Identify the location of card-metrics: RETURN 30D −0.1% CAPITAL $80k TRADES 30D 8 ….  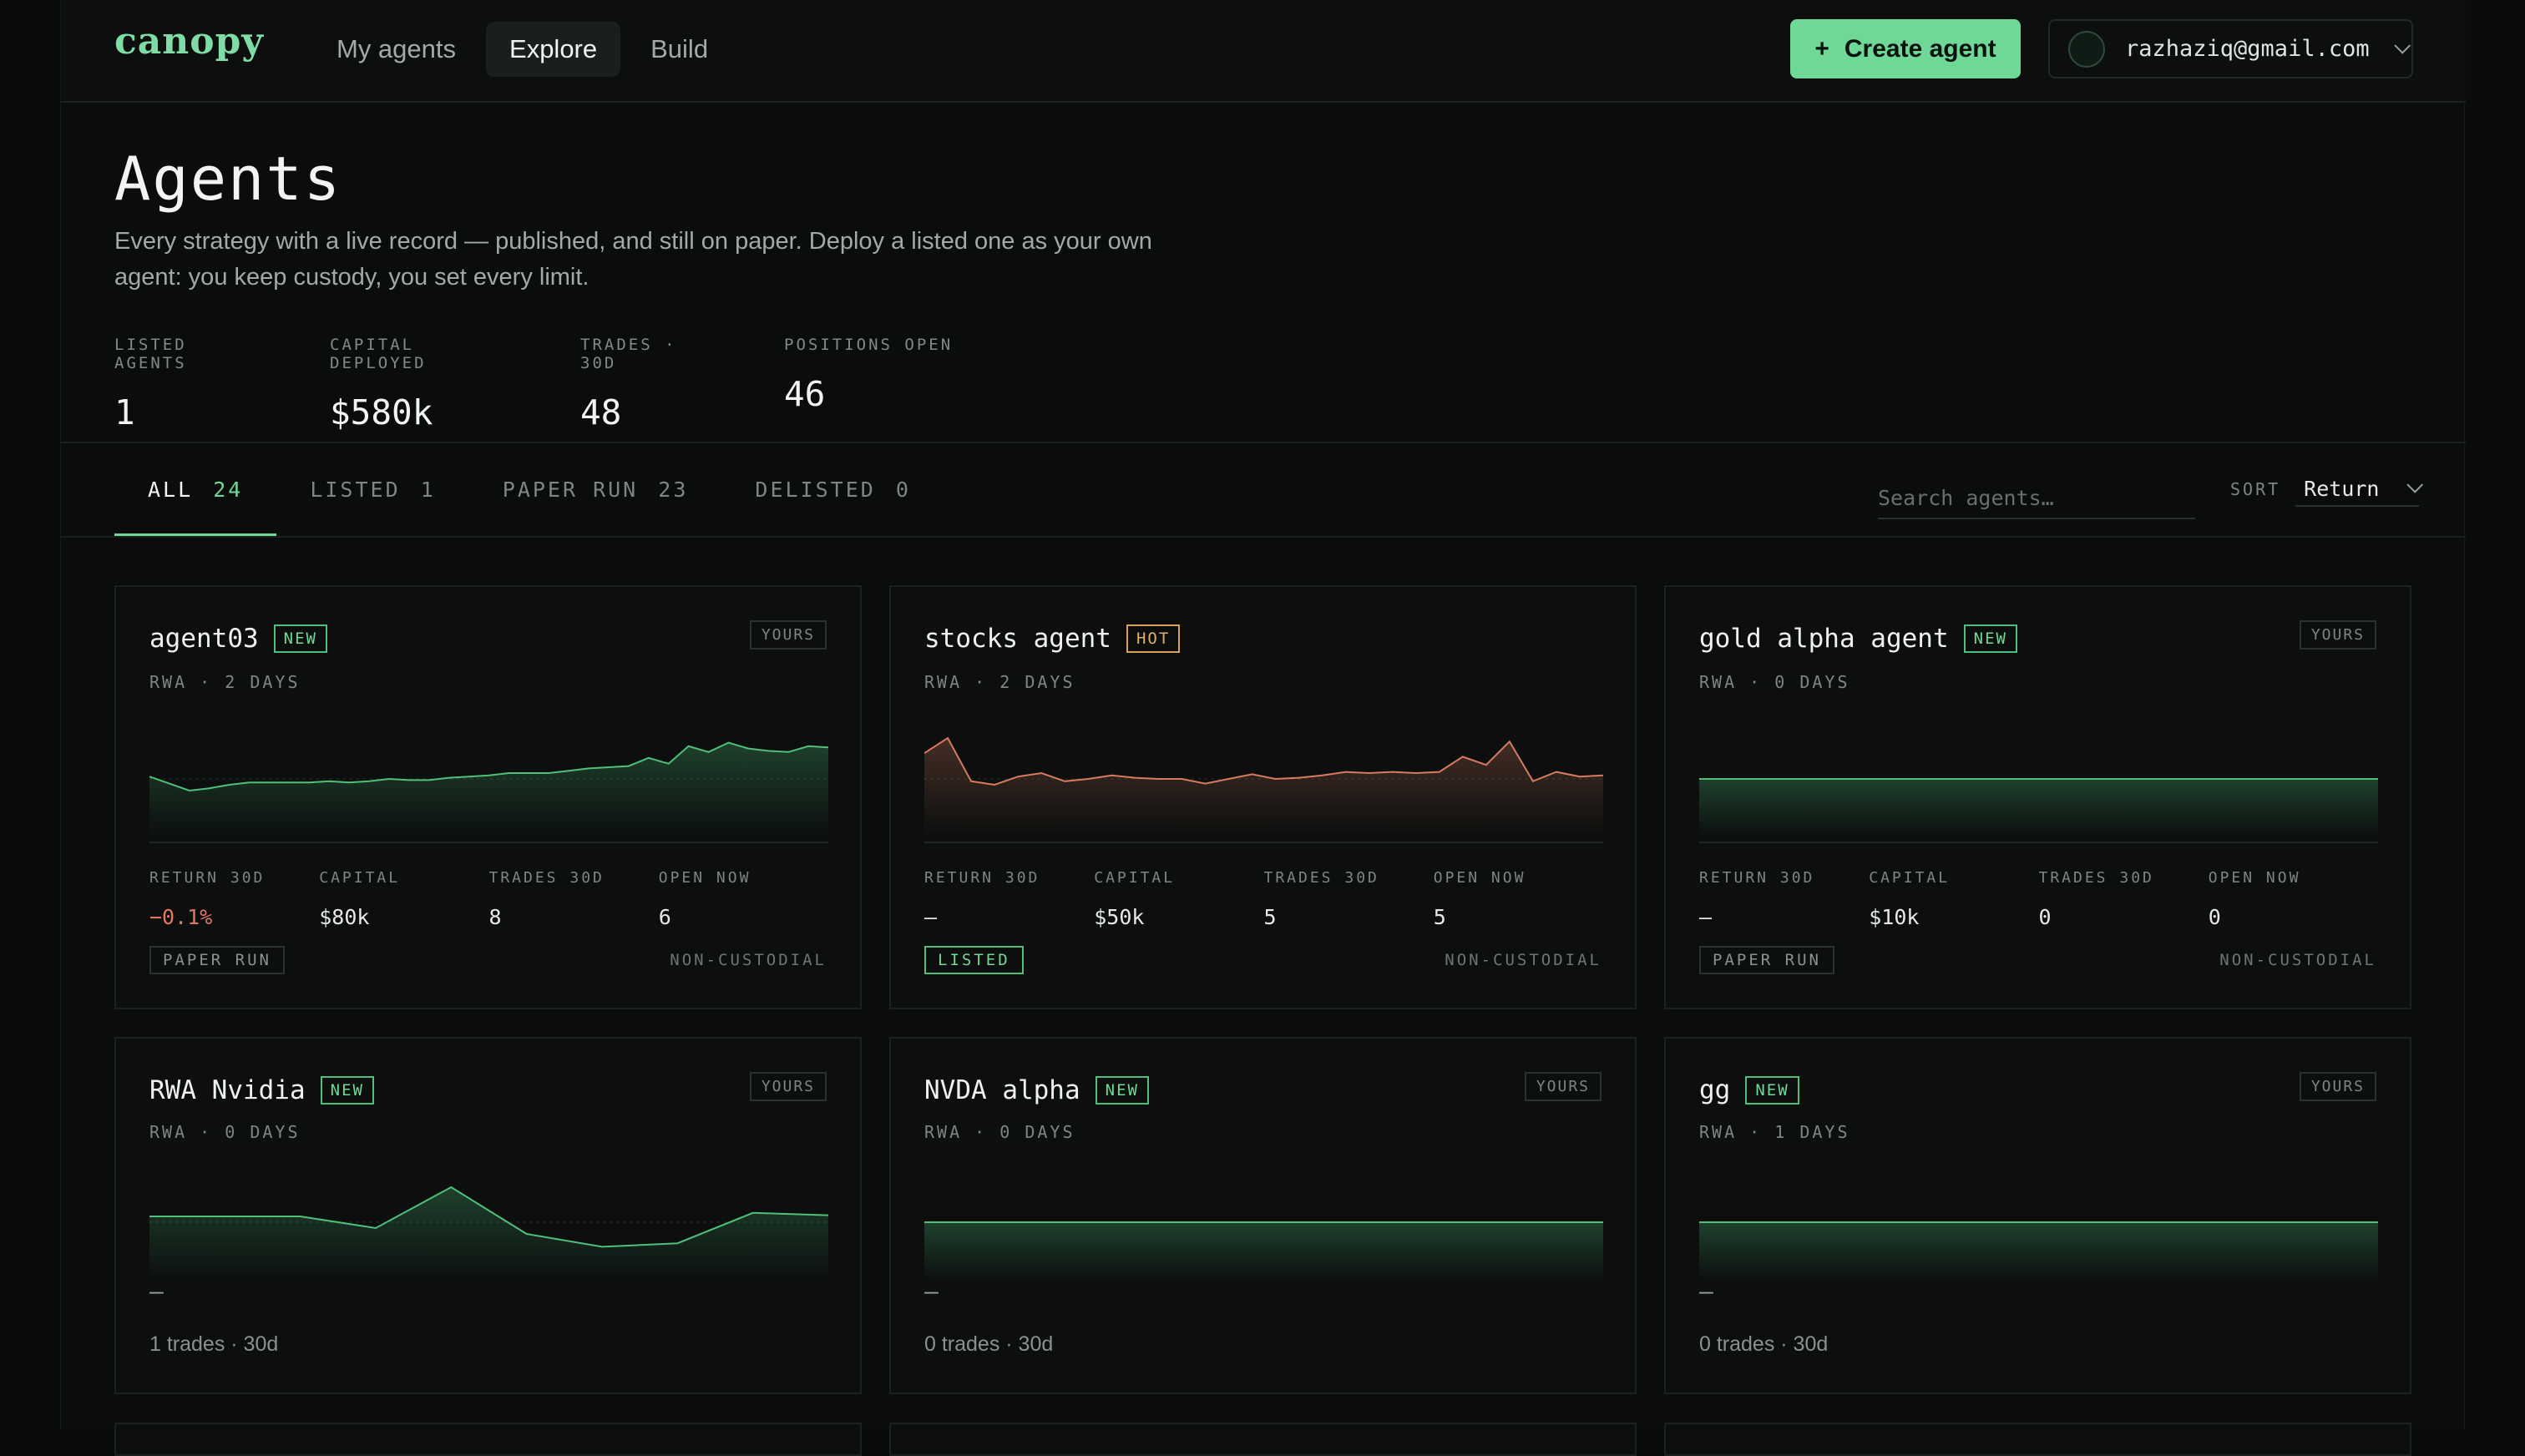
(488, 899).